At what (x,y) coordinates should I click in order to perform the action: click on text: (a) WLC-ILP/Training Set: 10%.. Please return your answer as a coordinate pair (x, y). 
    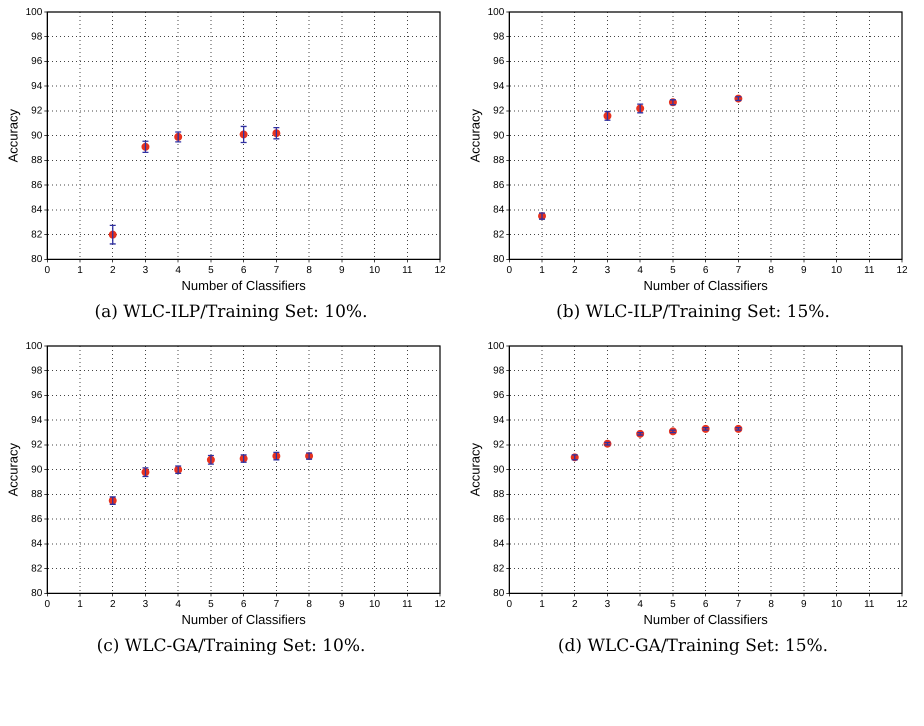
    Looking at the image, I should click on (230, 312).